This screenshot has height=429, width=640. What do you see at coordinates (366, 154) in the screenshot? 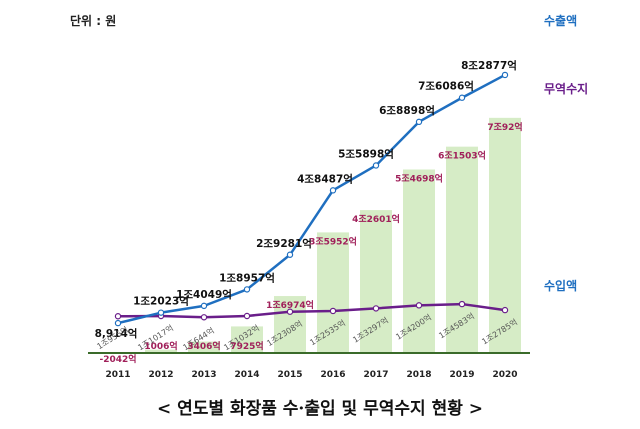
I see `export-data-label: 5조5898억` at bounding box center [366, 154].